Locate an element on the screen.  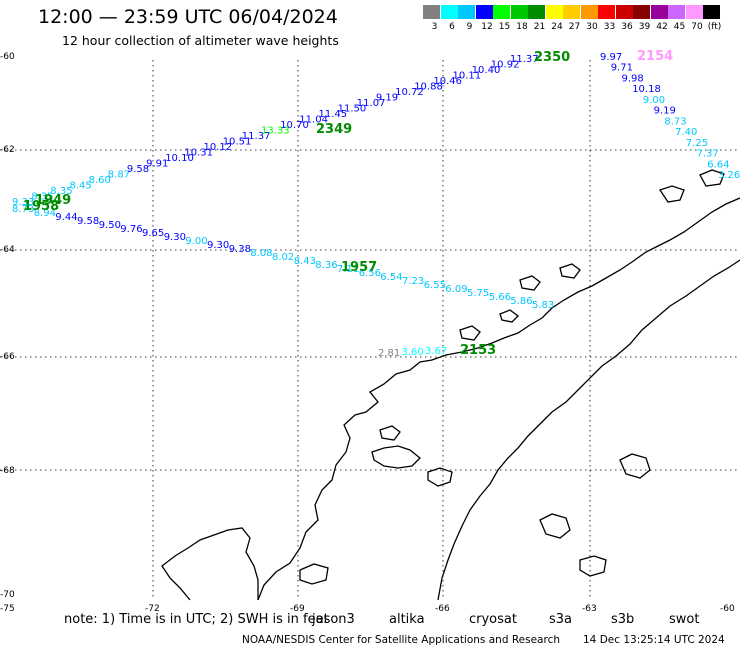
lon-label: -63 is located at coordinates (589, 609).